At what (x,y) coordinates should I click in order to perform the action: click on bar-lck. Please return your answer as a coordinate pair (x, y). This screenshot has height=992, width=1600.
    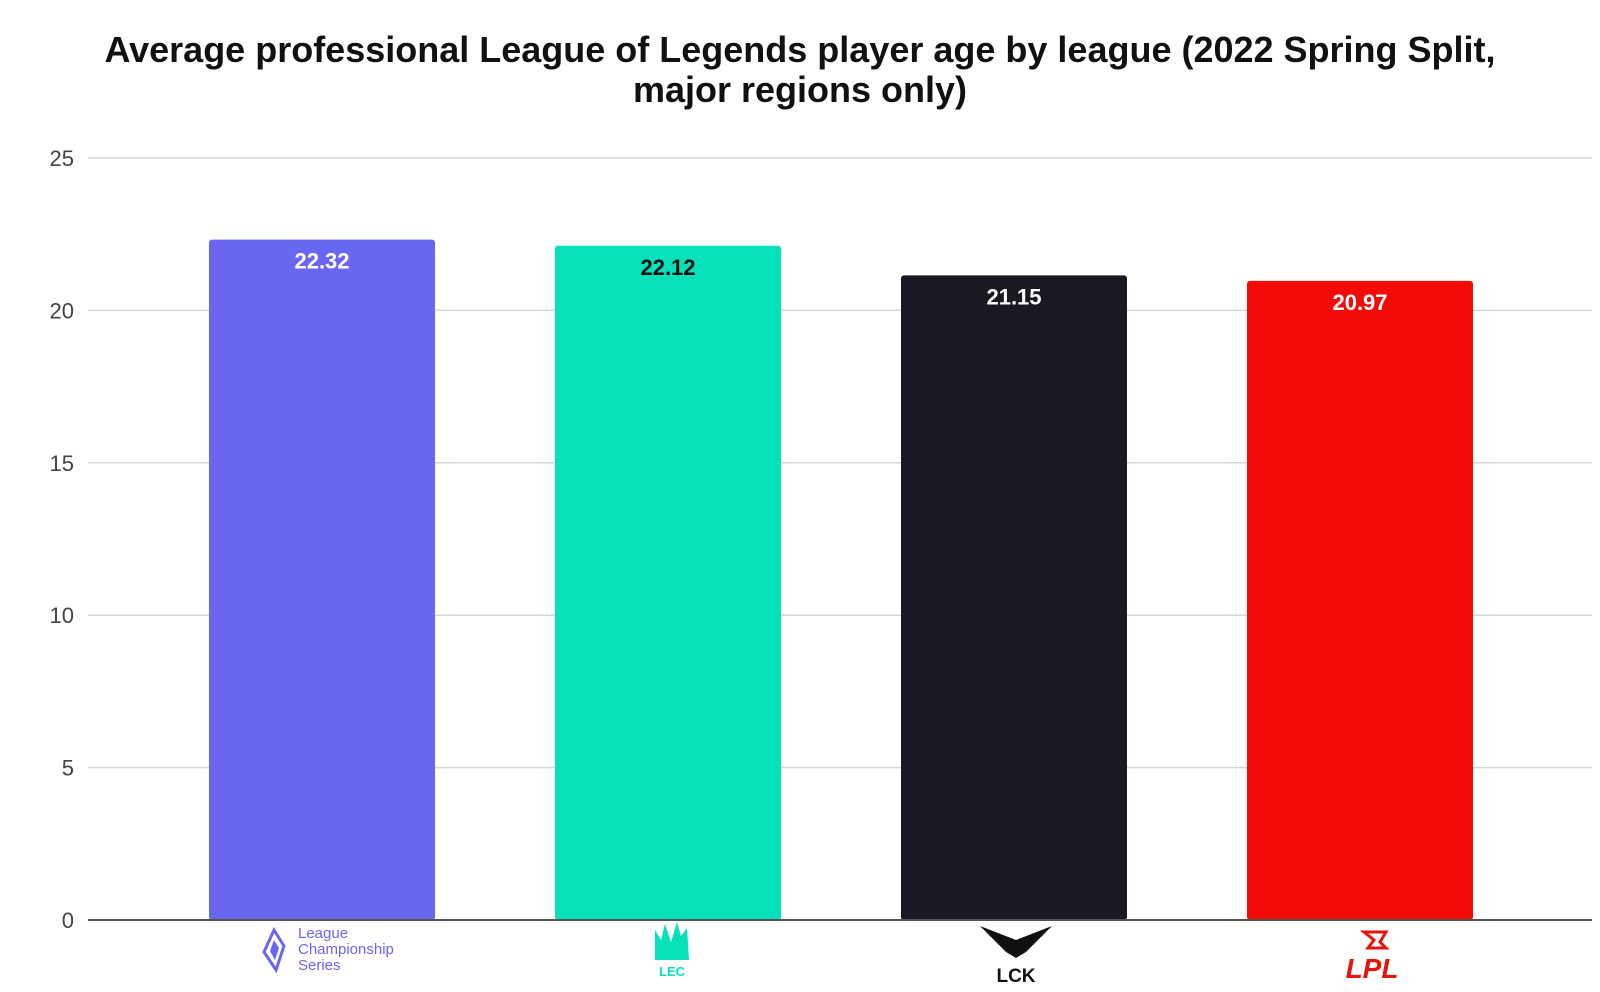
    Looking at the image, I should click on (1014, 597).